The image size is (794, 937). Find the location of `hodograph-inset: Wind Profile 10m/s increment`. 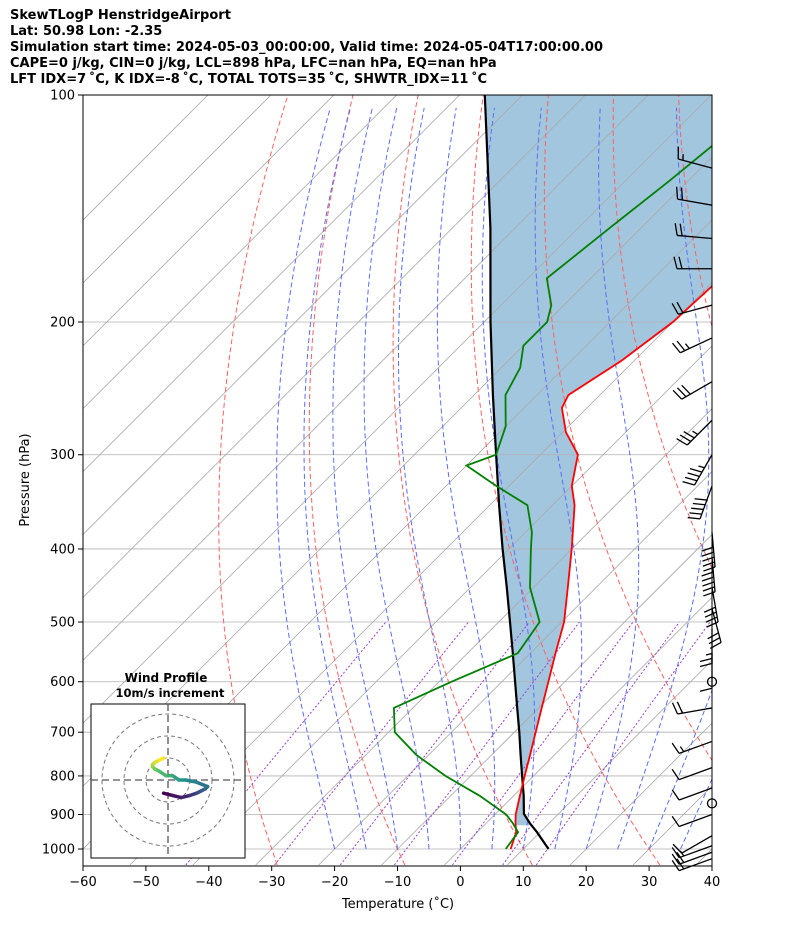

hodograph-inset: Wind Profile 10m/s increment is located at coordinates (168, 765).